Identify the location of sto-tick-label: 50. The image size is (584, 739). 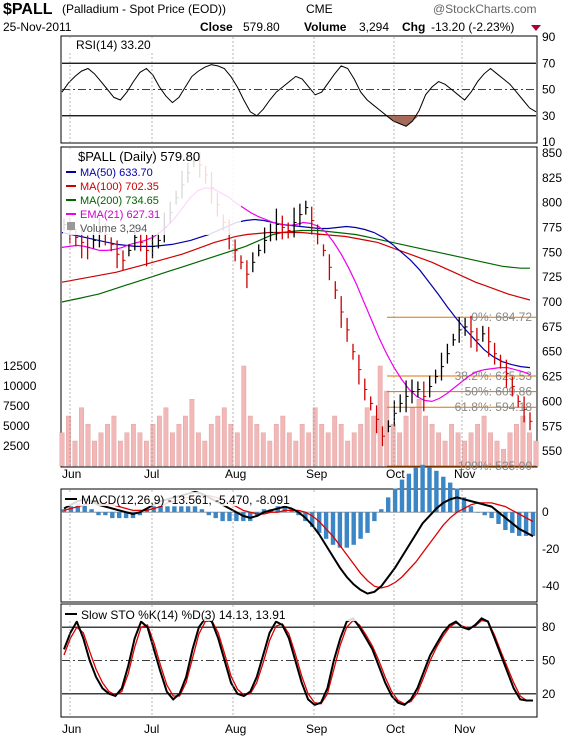
(549, 661).